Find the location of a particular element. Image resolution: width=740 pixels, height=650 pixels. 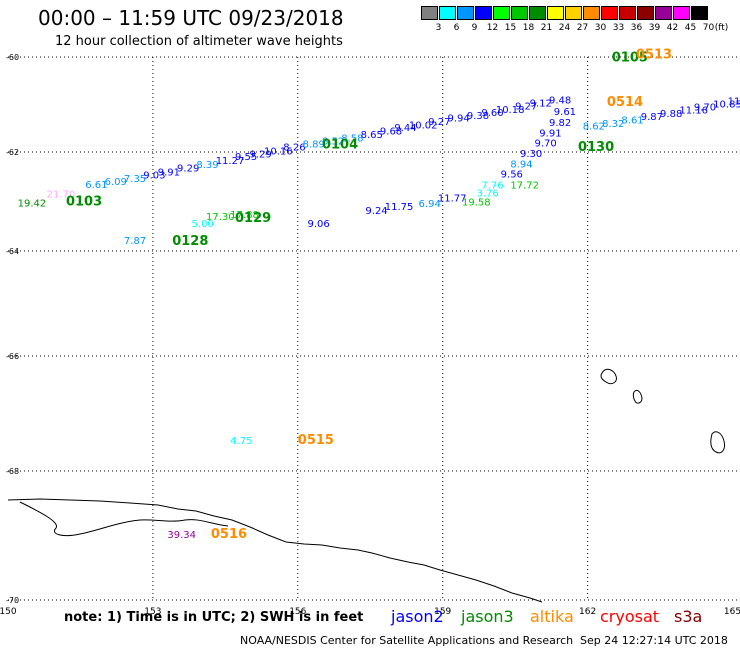

swh-value: 9.44 is located at coordinates (405, 128).